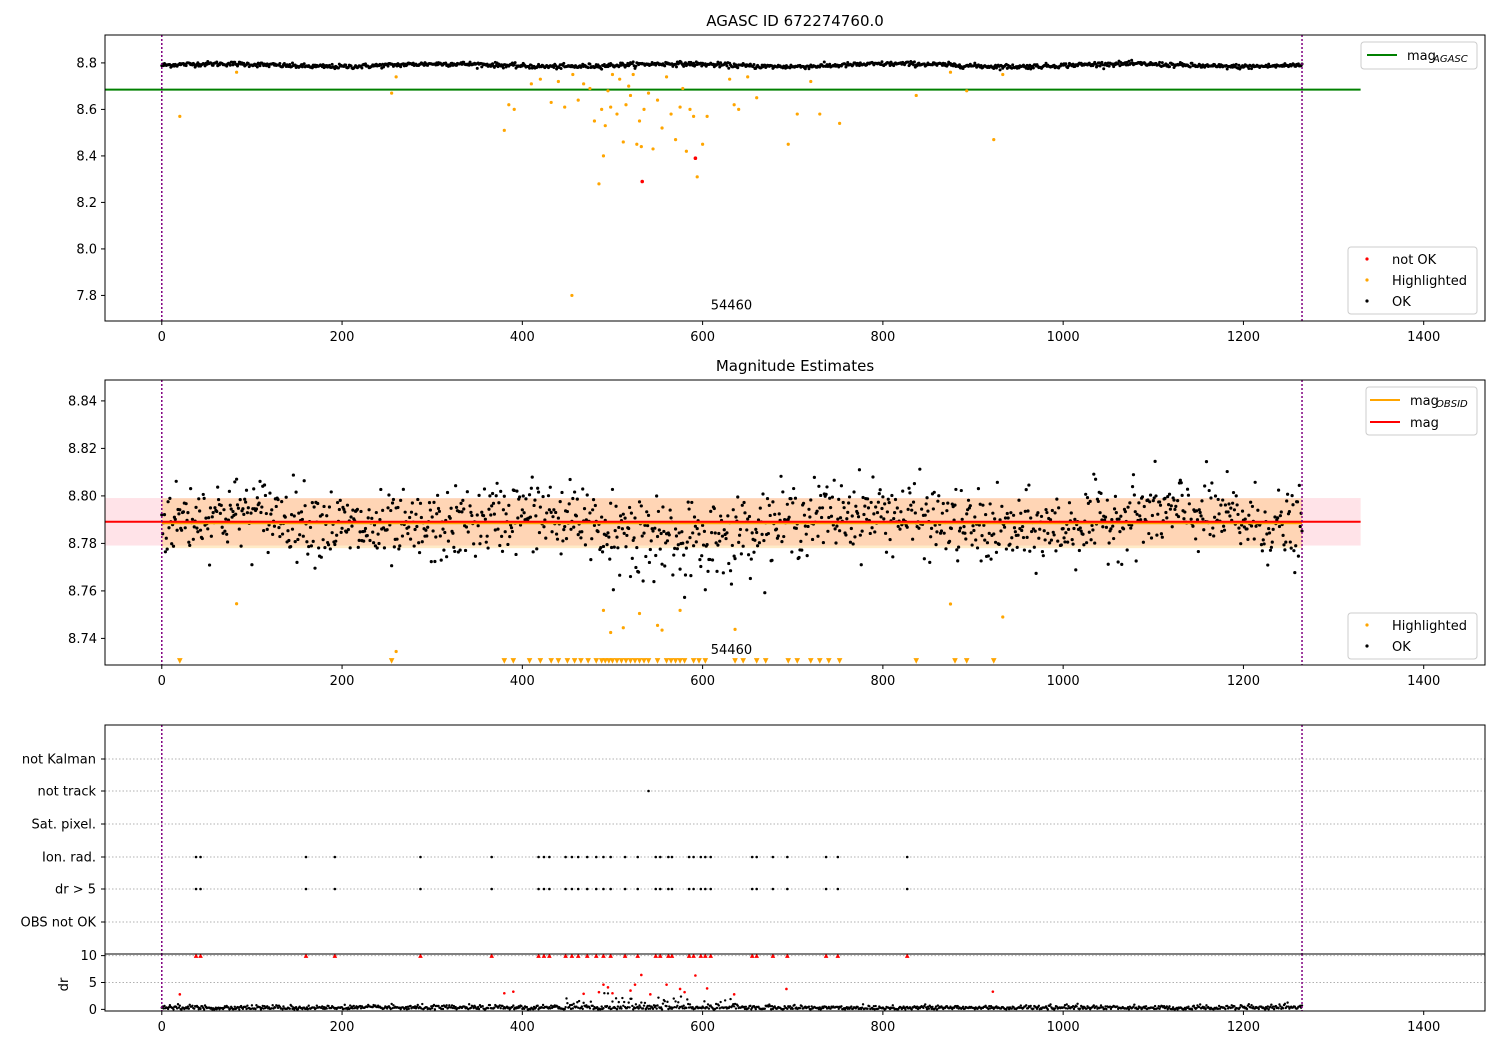  I want to click on obsid-label: 54460, so click(731, 650).